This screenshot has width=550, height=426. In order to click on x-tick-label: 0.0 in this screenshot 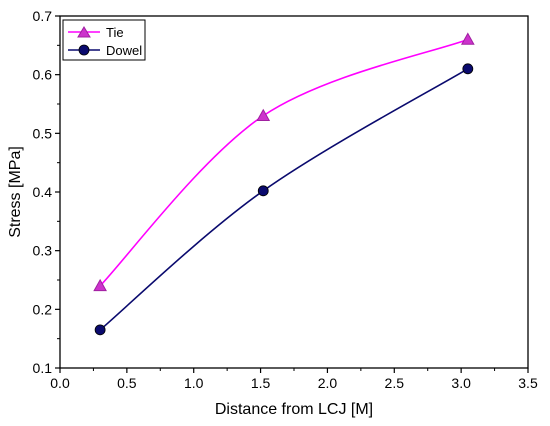, I will do `click(60, 383)`.